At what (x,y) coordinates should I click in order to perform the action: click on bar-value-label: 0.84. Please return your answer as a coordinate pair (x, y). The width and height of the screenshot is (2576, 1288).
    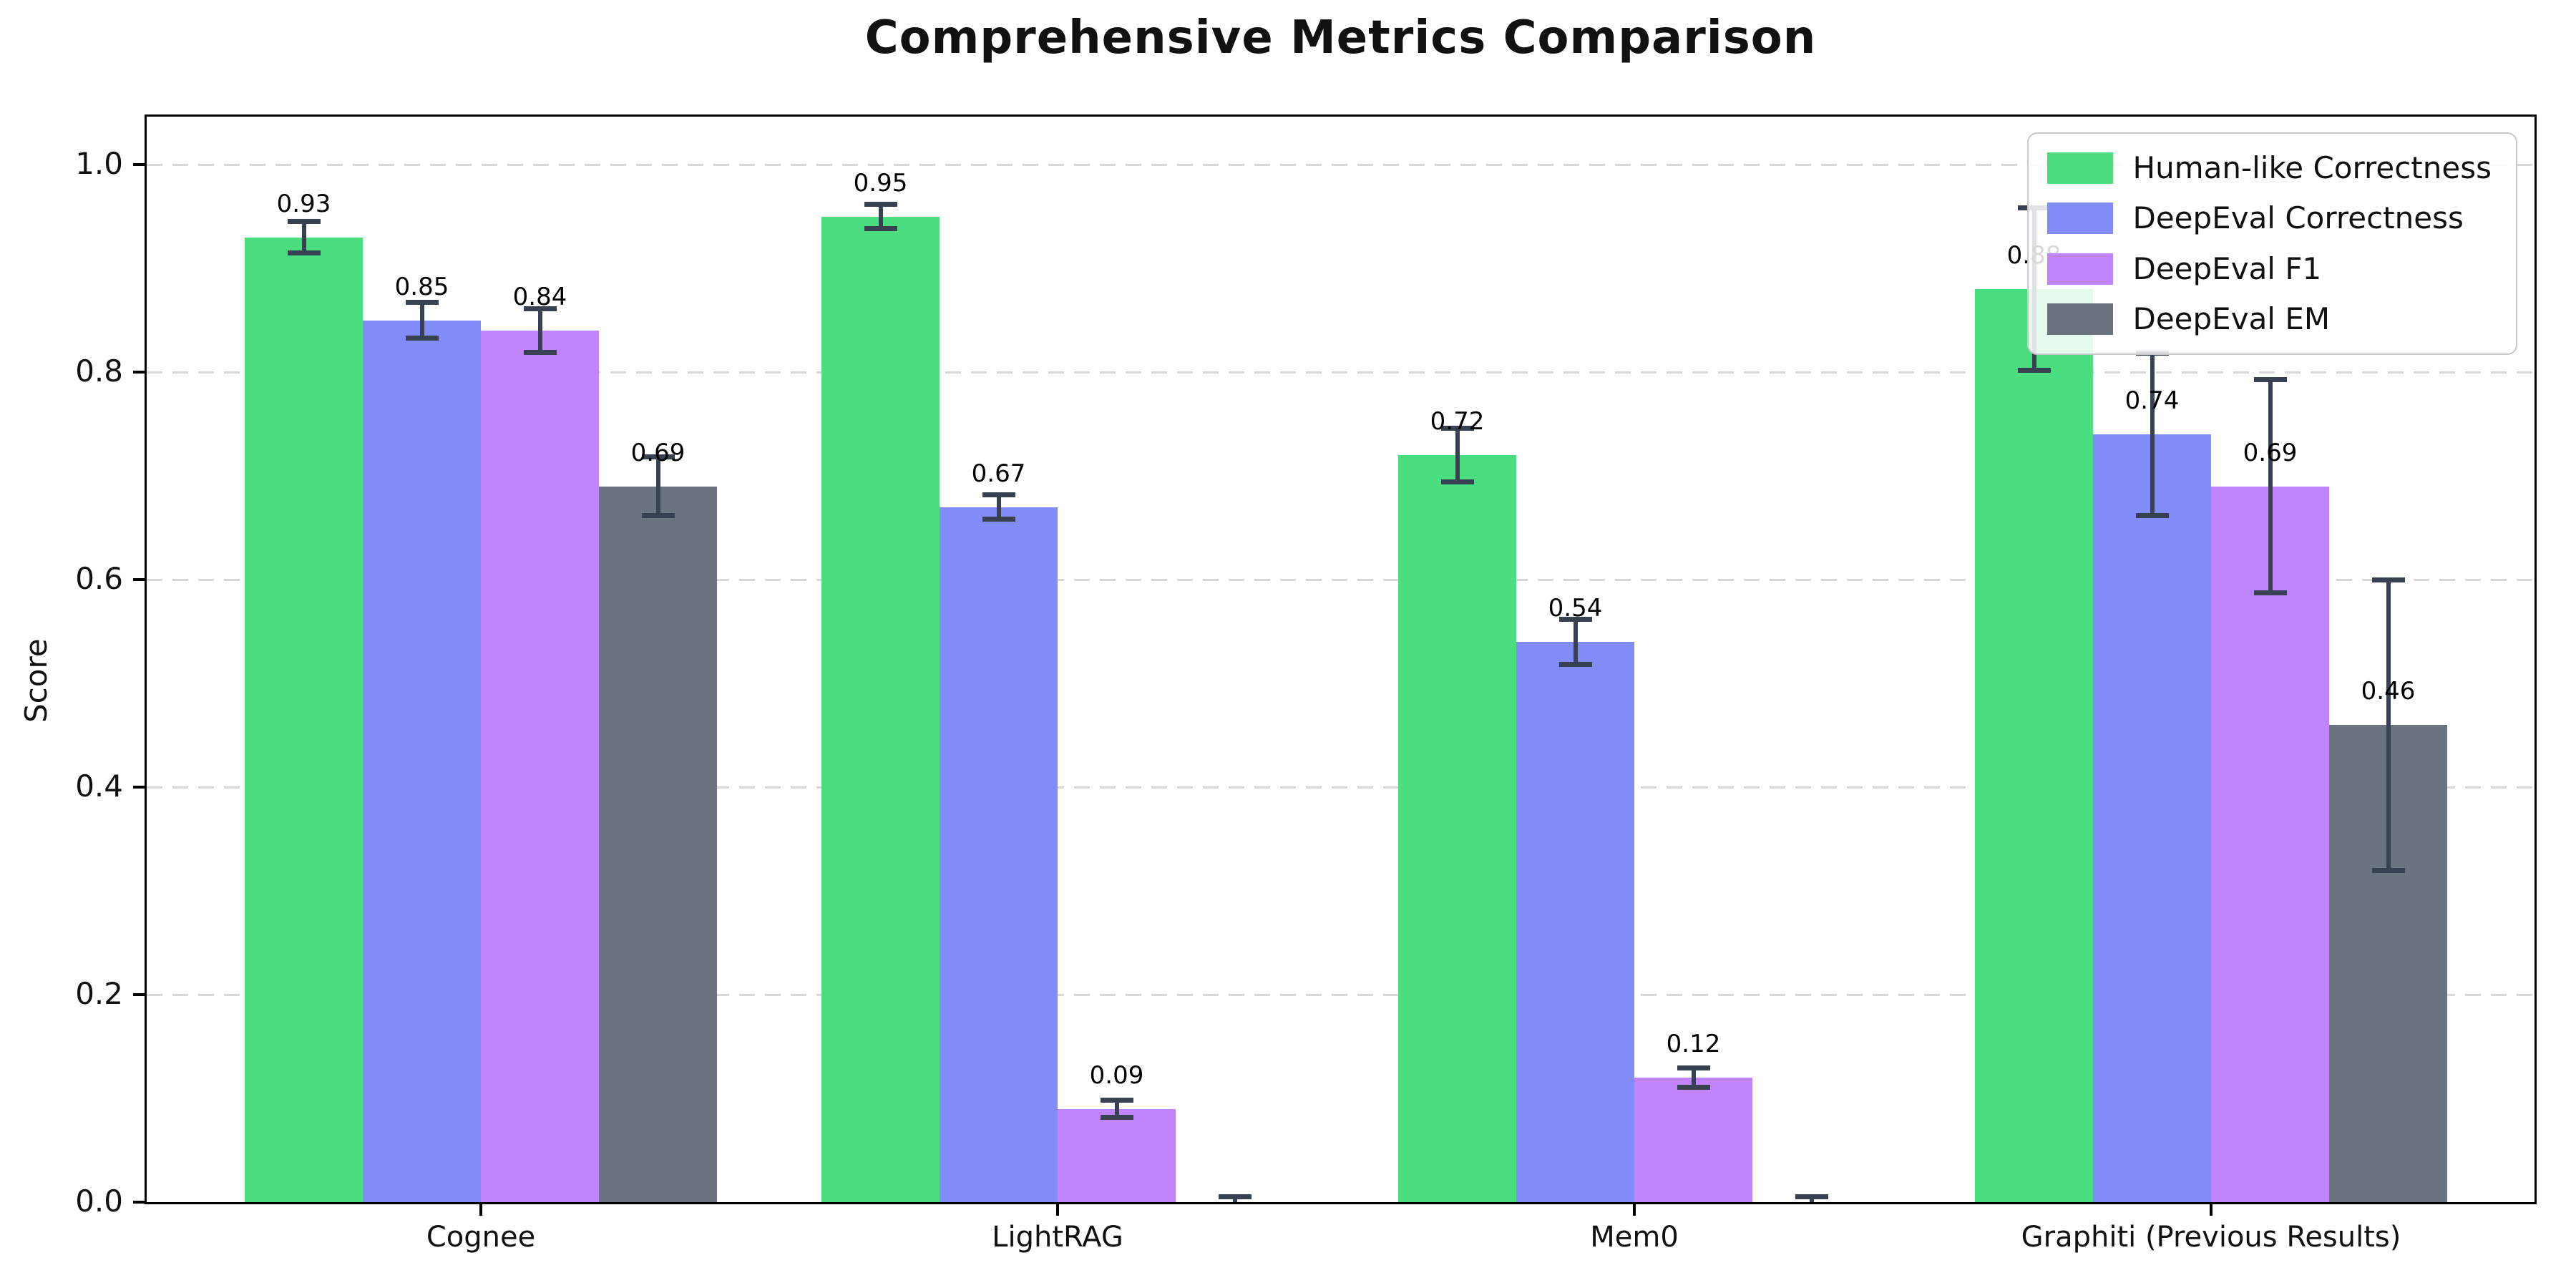
    Looking at the image, I should click on (539, 297).